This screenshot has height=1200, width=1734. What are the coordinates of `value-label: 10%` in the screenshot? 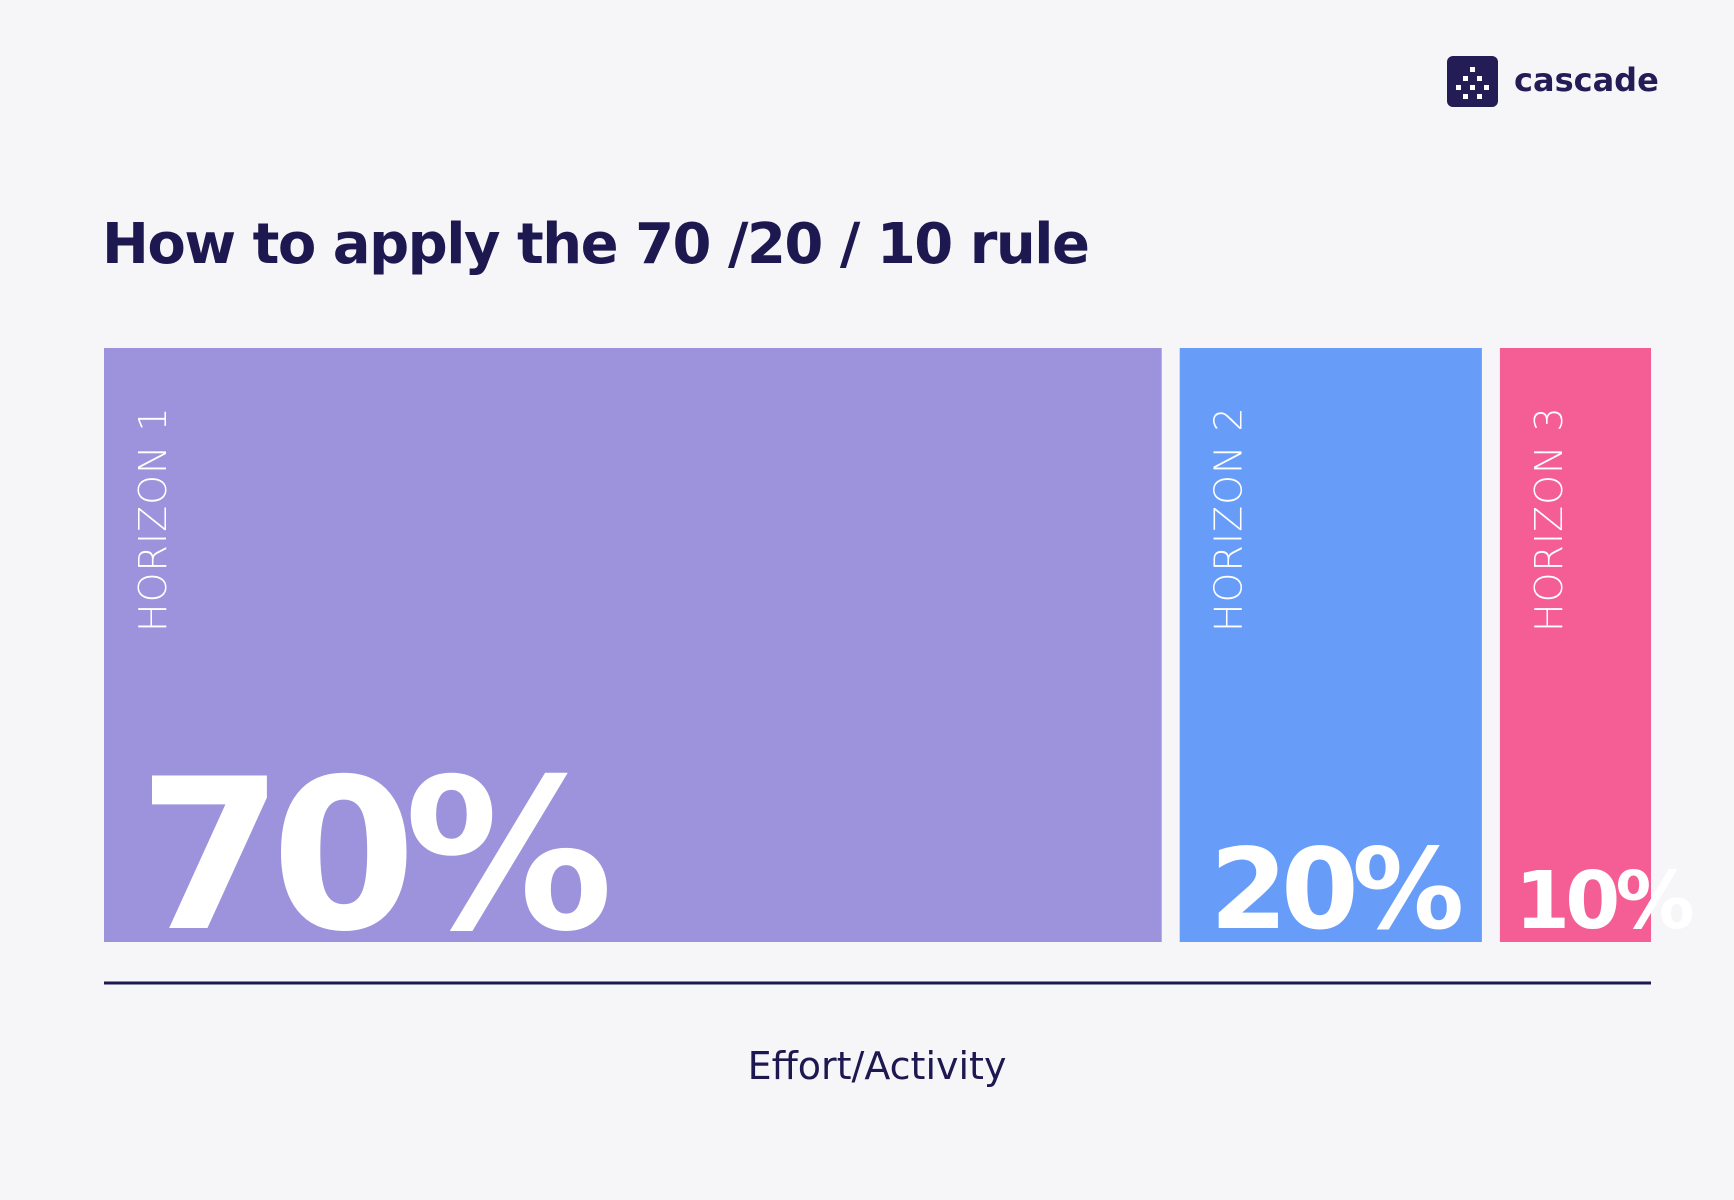 It's located at (1604, 901).